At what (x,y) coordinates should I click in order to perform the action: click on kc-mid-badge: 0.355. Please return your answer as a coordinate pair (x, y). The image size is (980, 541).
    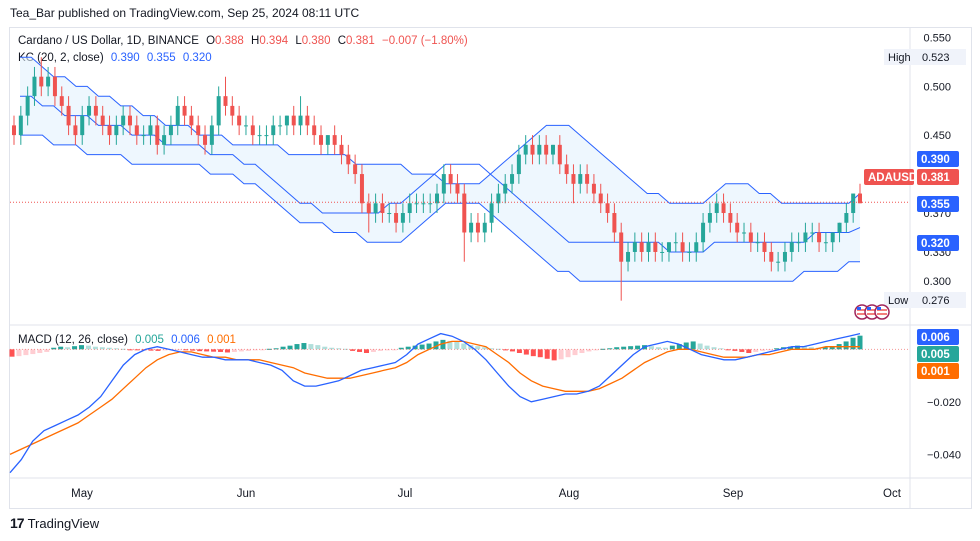
    Looking at the image, I should click on (938, 204).